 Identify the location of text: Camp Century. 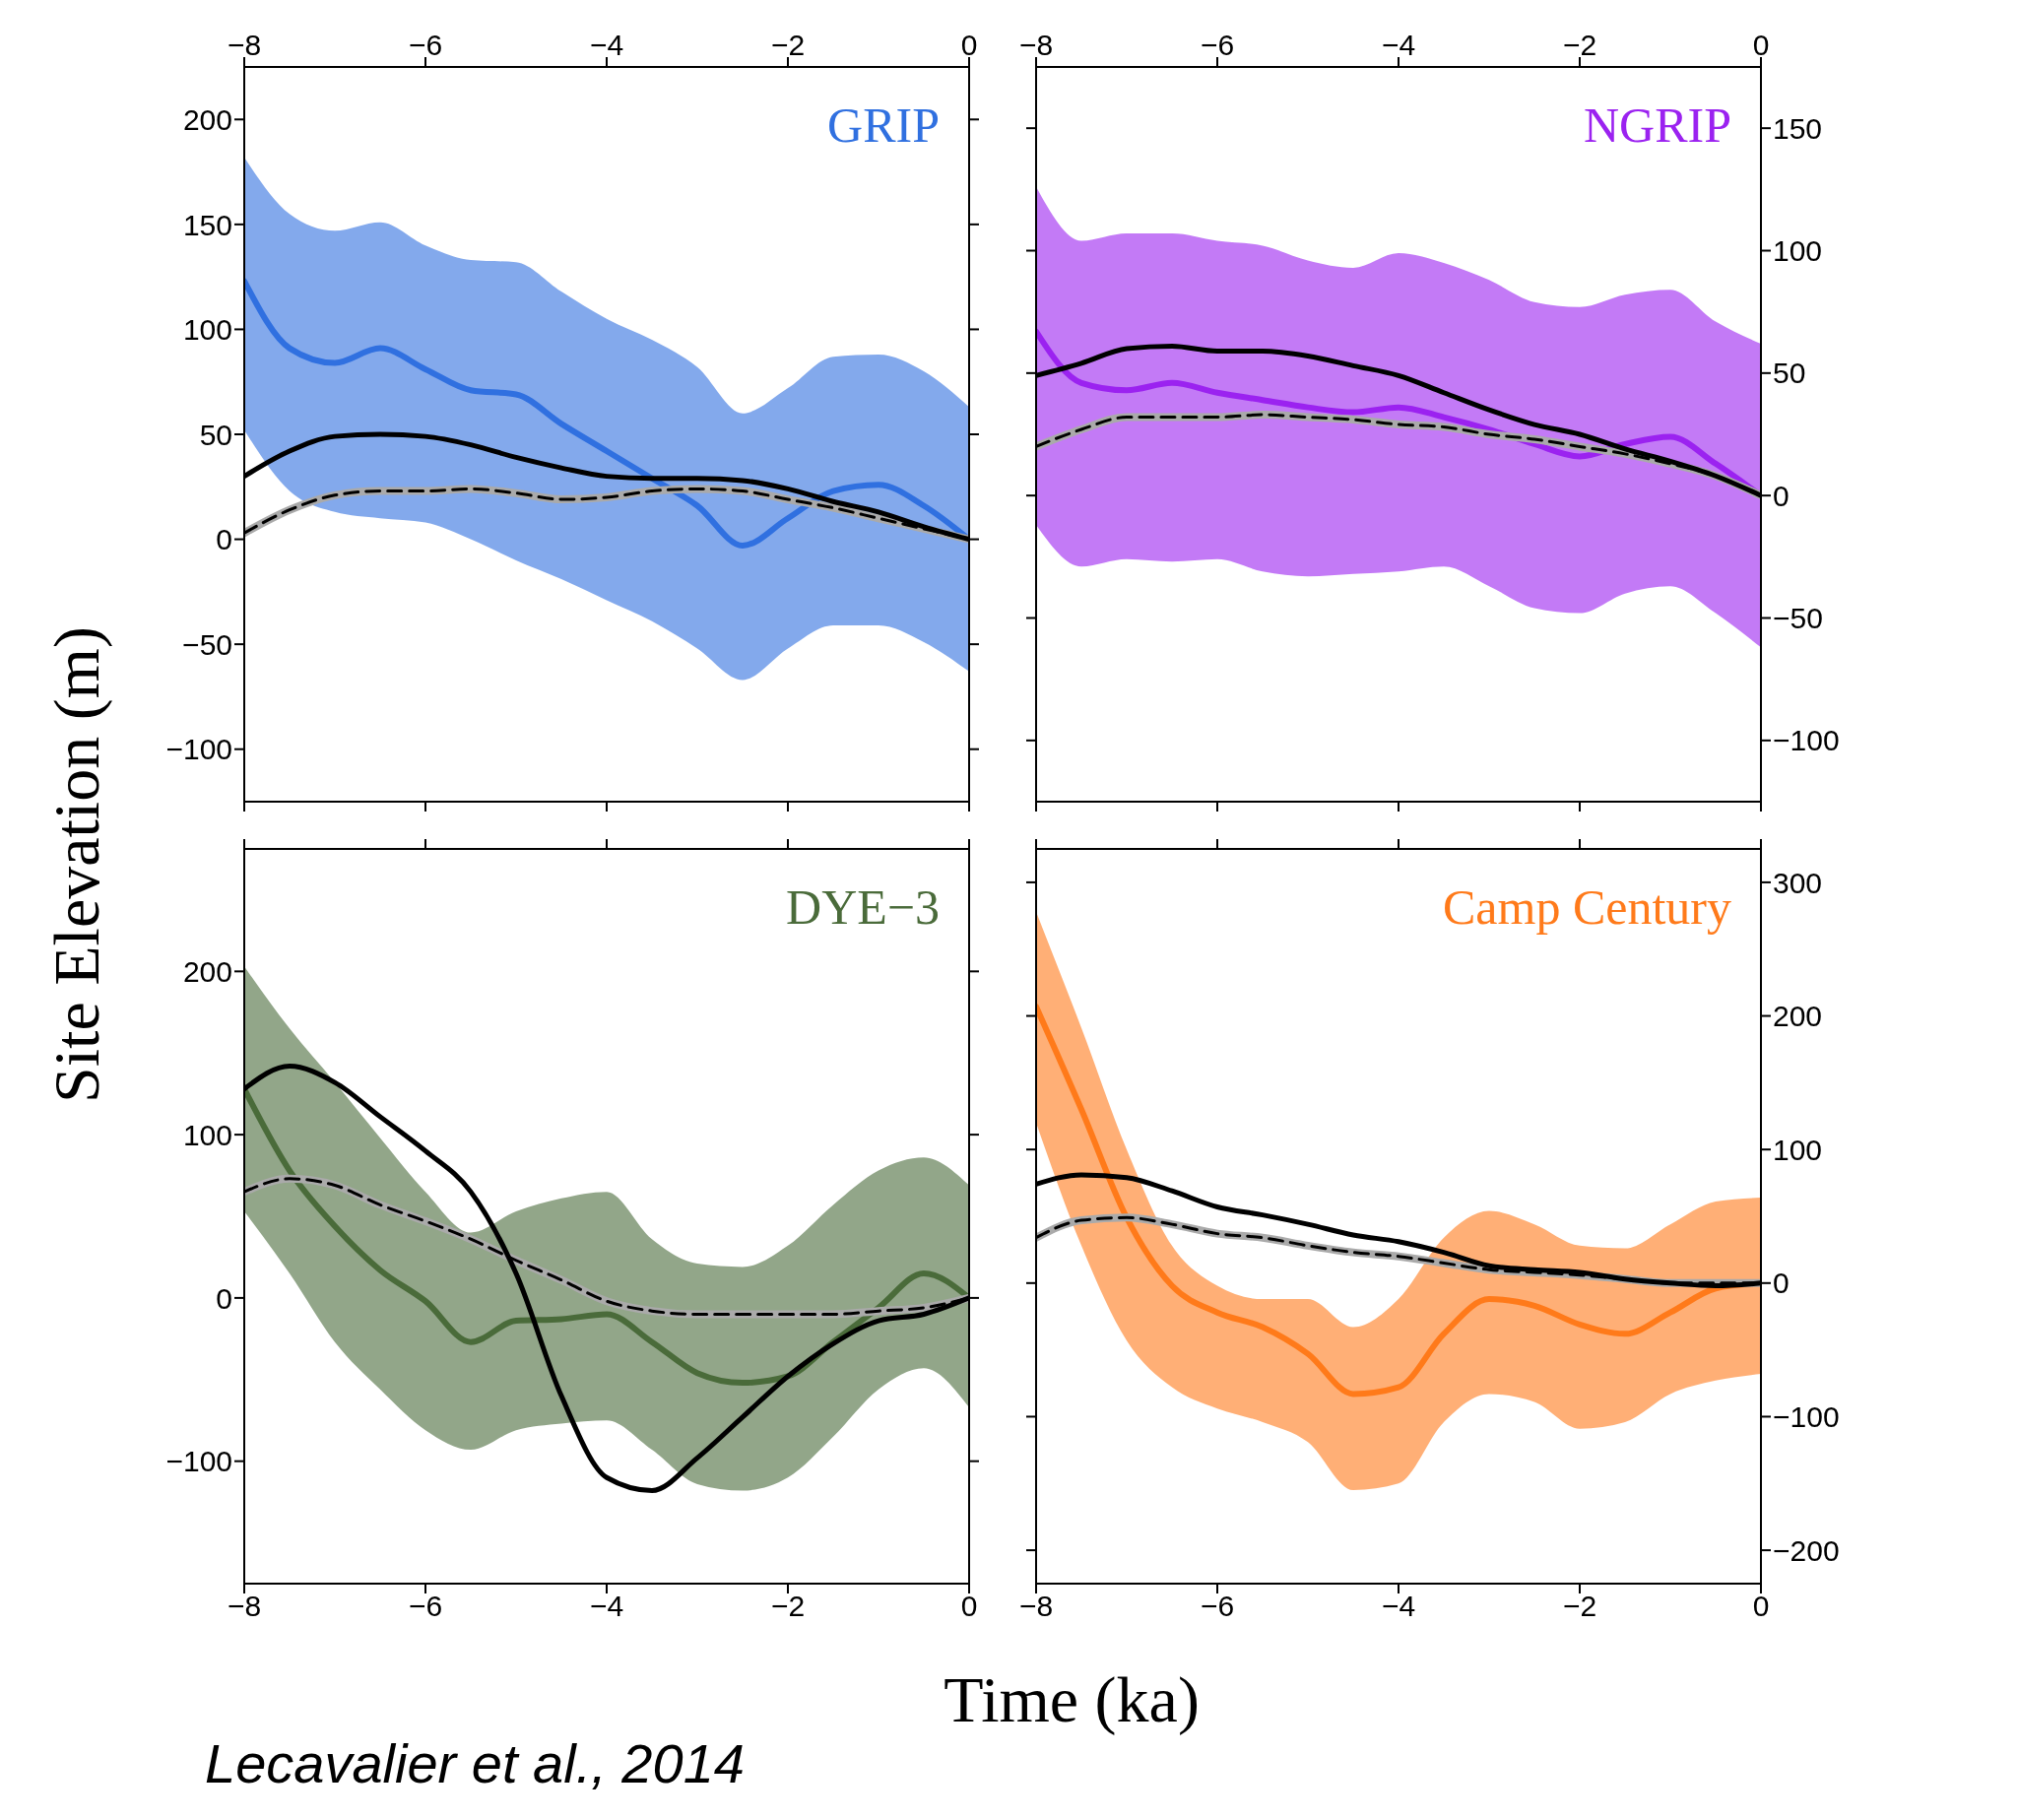
(1586, 907).